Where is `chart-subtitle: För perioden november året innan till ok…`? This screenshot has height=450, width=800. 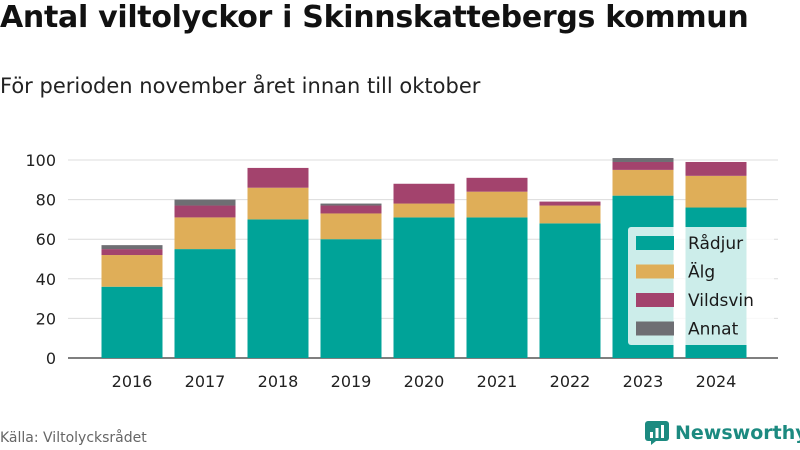 chart-subtitle: För perioden november året innan till ok… is located at coordinates (240, 86).